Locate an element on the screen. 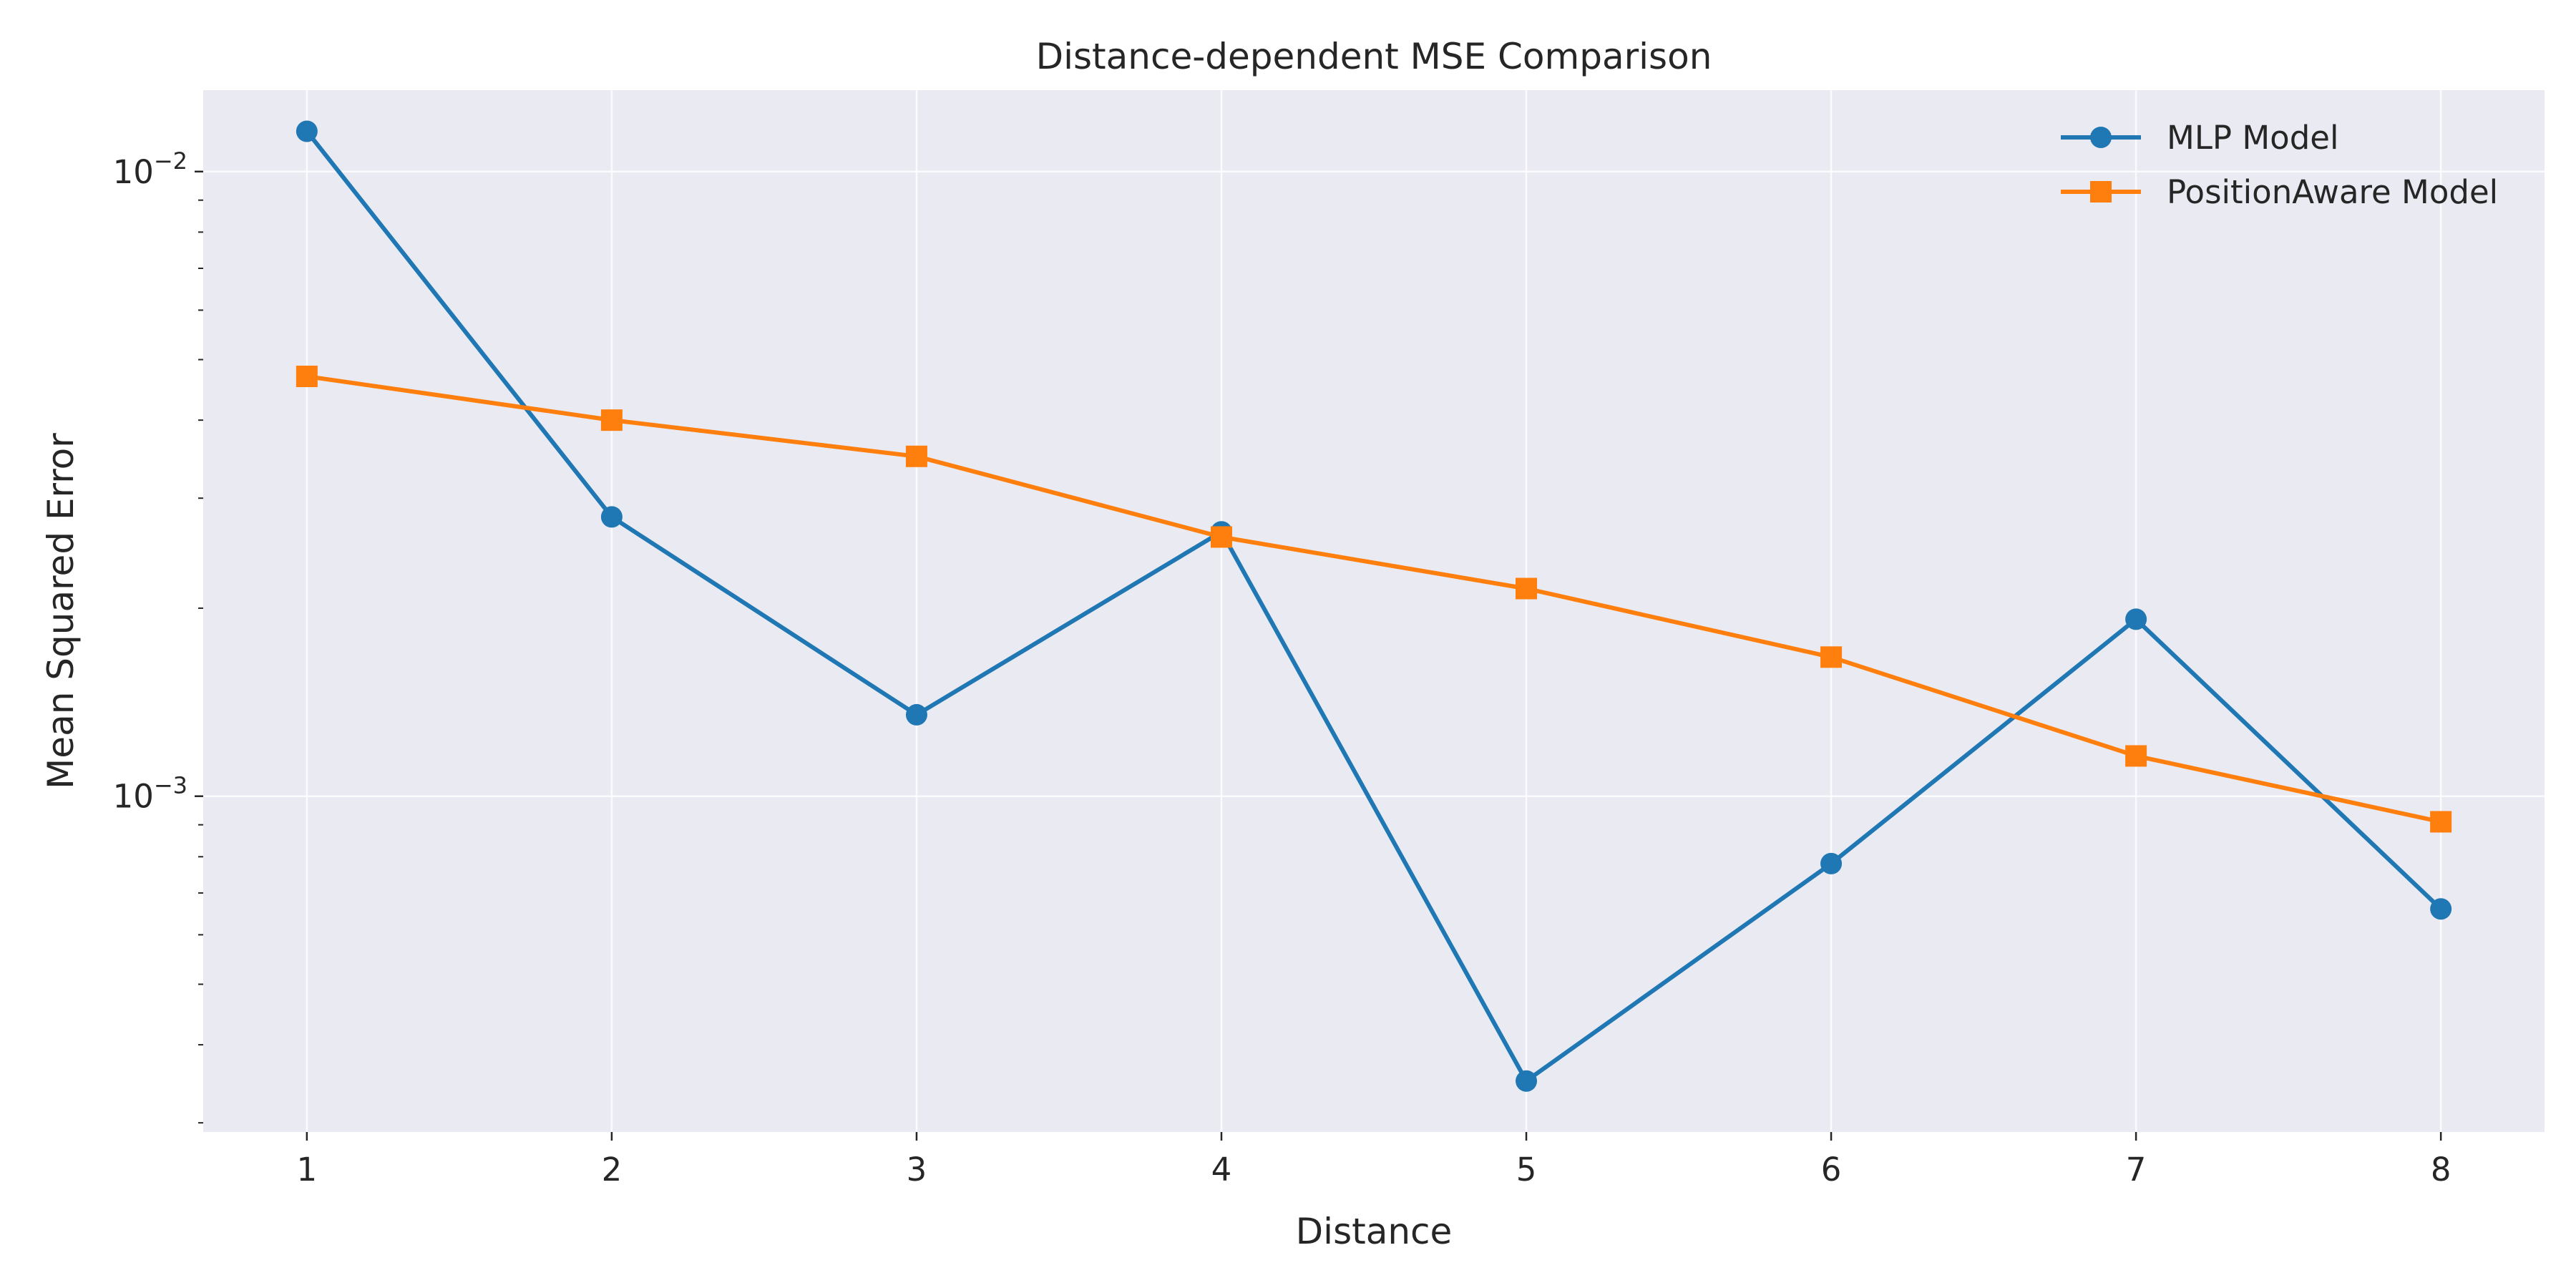 This screenshot has height=1288, width=2576. x-tick-label: 6 is located at coordinates (1831, 1170).